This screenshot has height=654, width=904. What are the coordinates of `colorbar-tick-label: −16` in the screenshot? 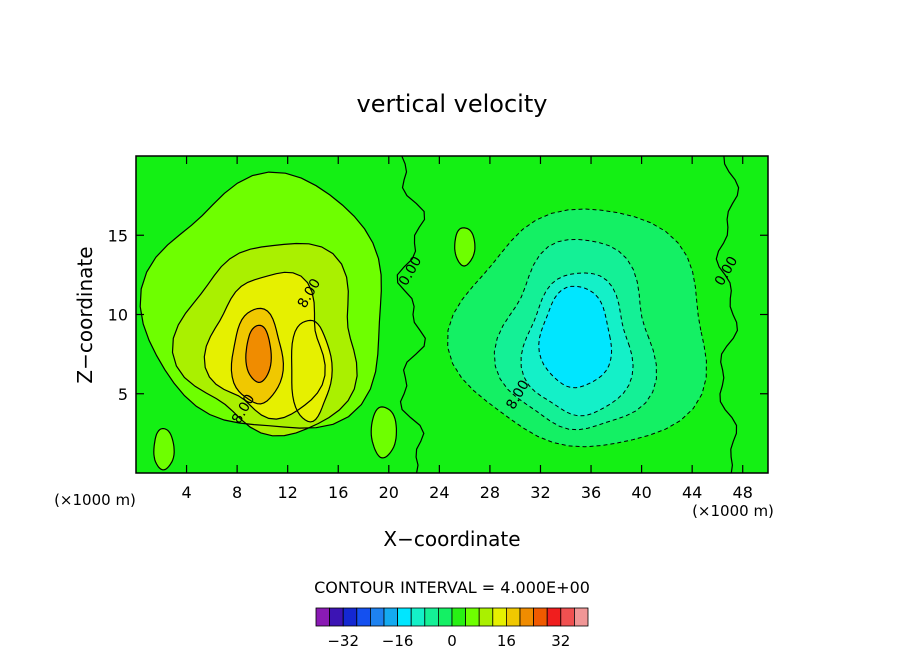 It's located at (398, 641).